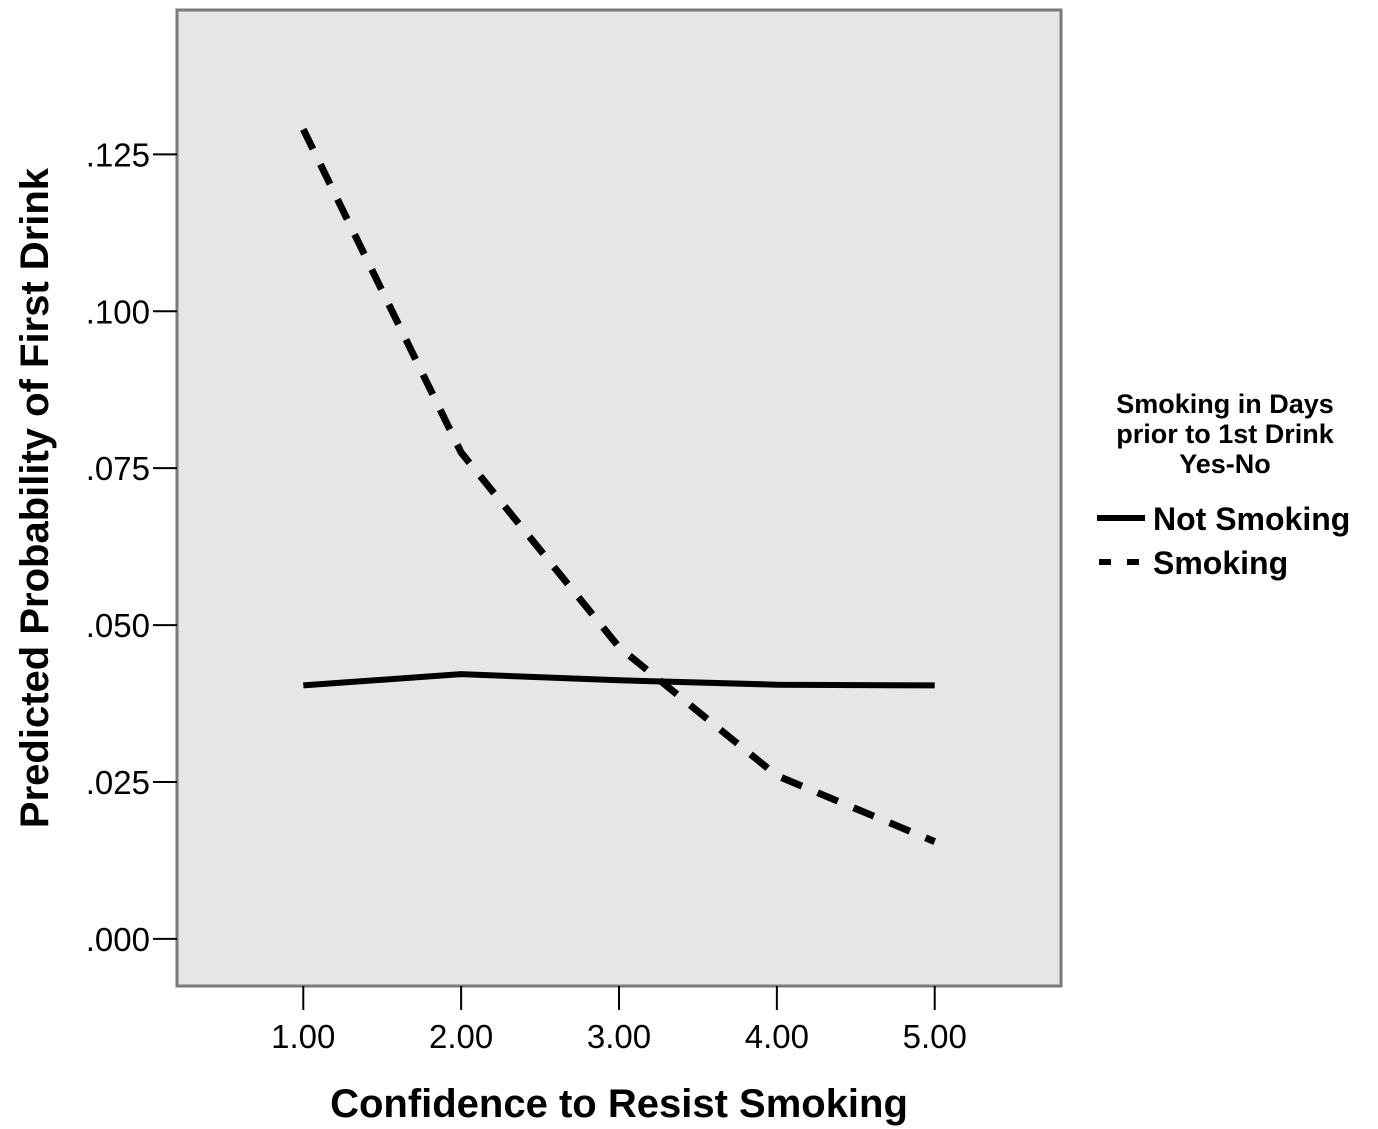 This screenshot has width=1378, height=1129. Describe the element at coordinates (619, 680) in the screenshot. I see `series-line-not-smoking` at that location.